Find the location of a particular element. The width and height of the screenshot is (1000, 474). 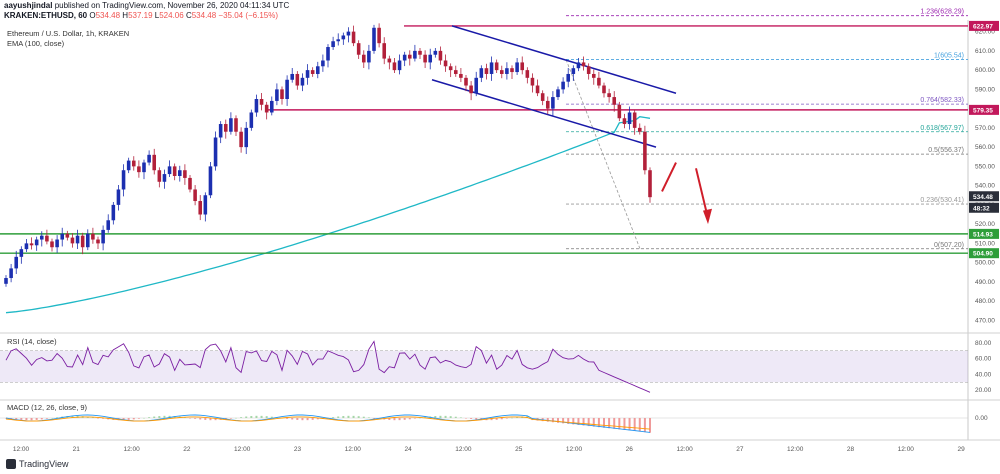

fib-level-label: 0.764(582.33) is located at coordinates (942, 100).